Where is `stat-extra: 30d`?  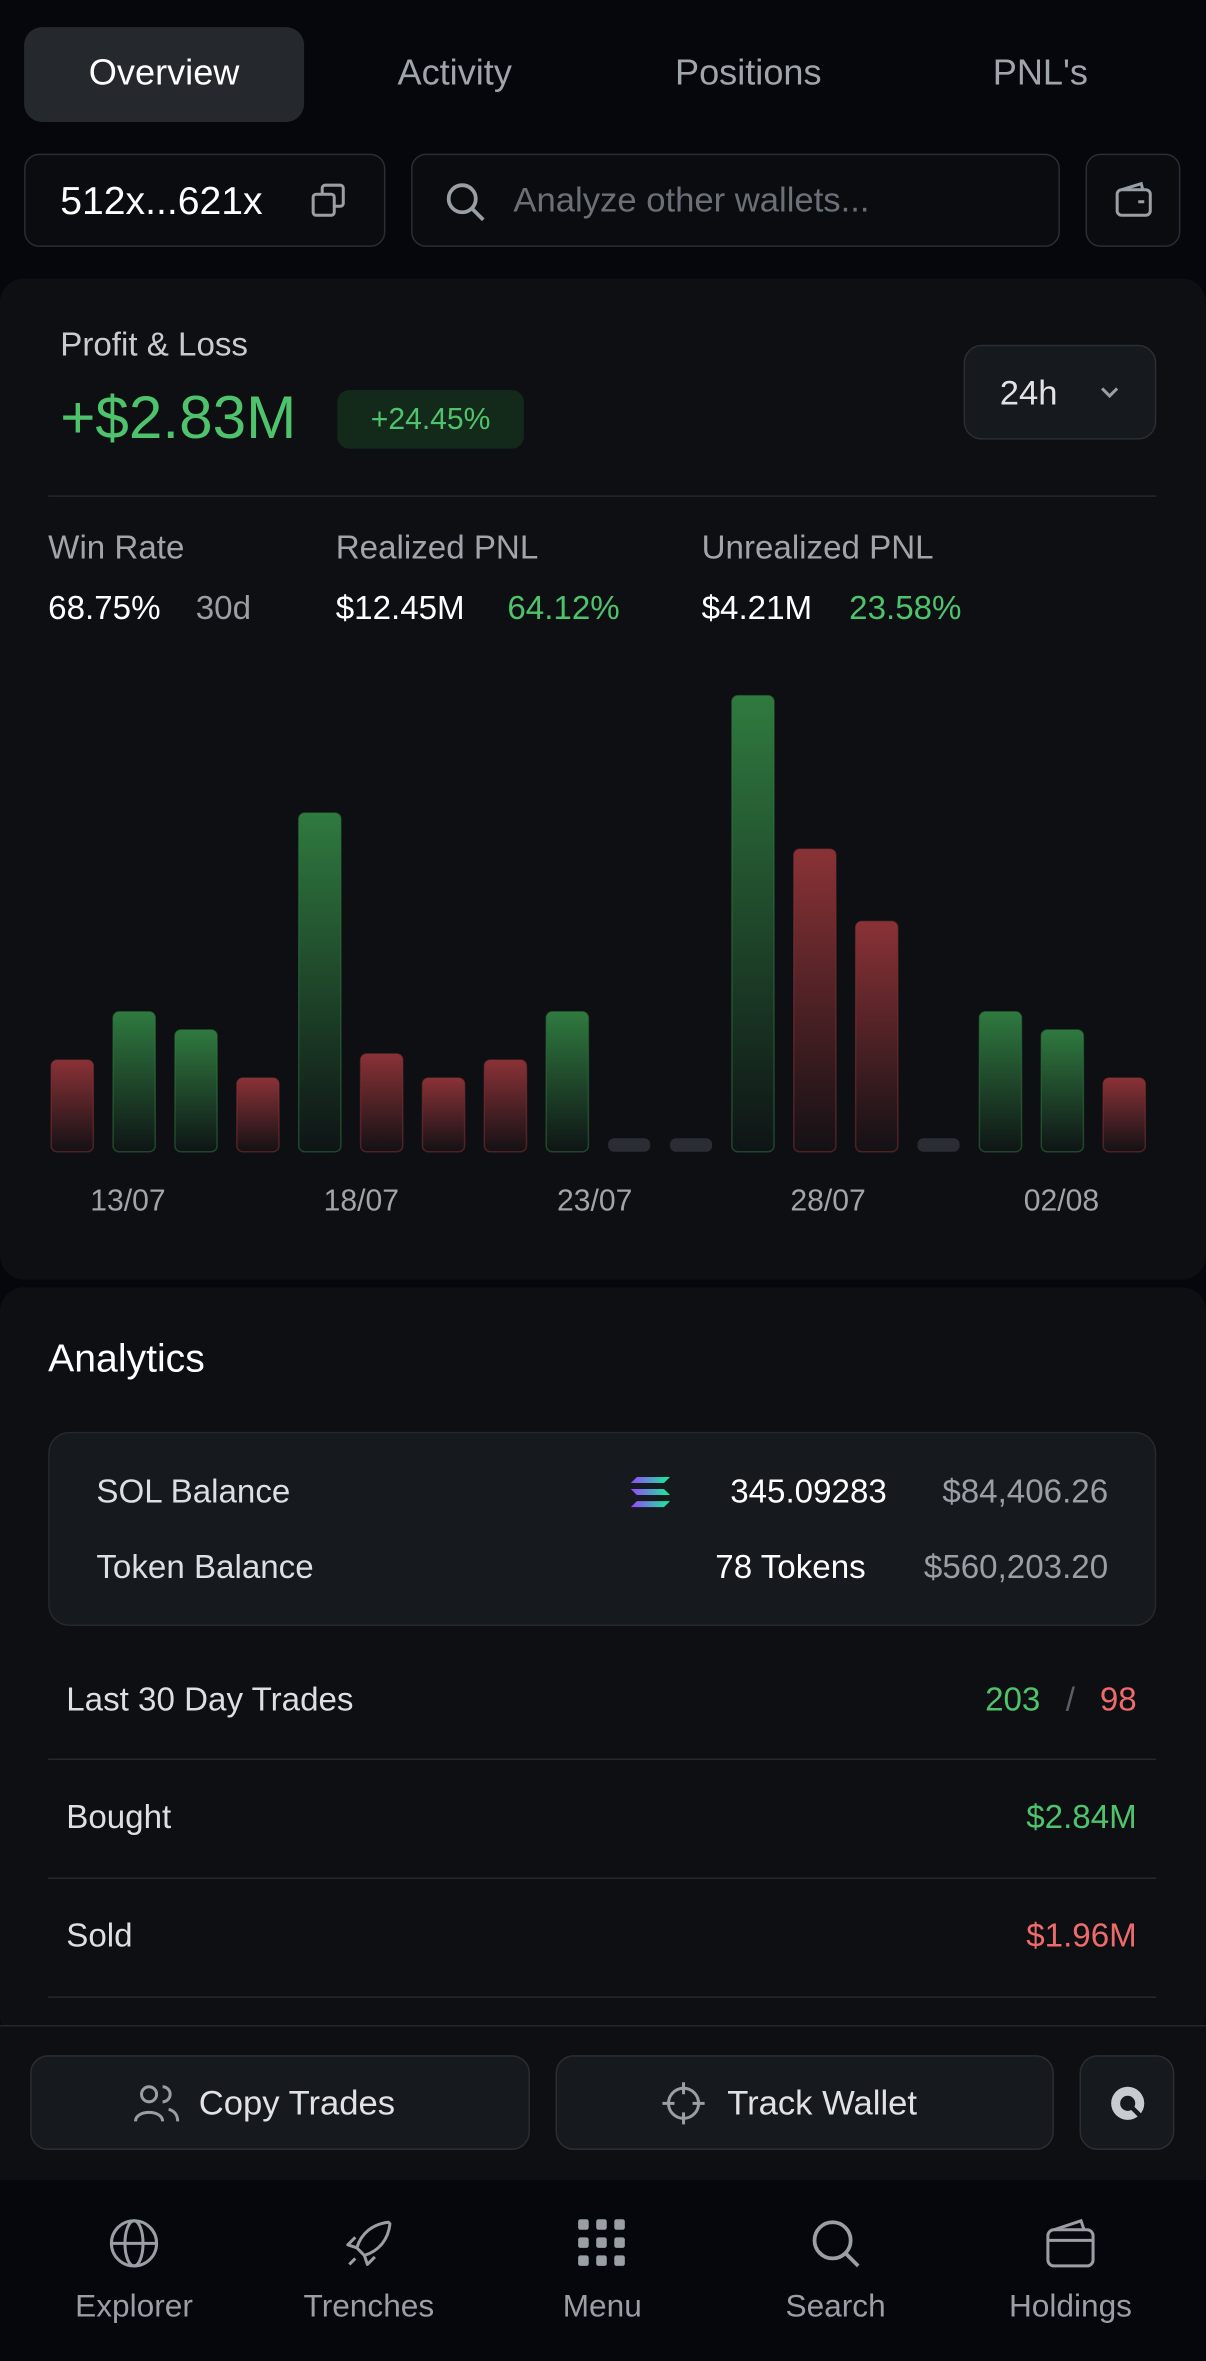 stat-extra: 30d is located at coordinates (223, 607).